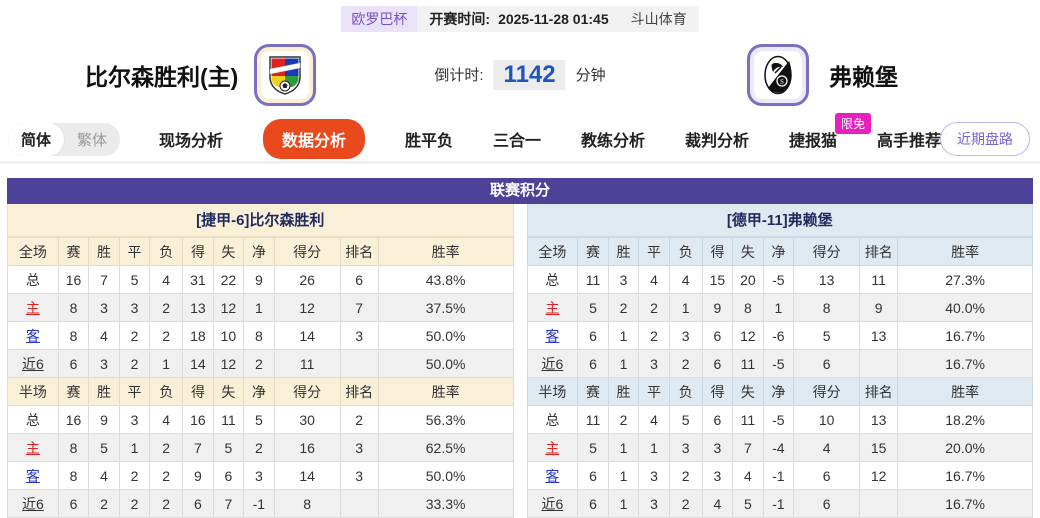 The height and width of the screenshot is (518, 1040). Describe the element at coordinates (162, 76) in the screenshot. I see `home-team-name: 比尔森胜利(主)` at that location.